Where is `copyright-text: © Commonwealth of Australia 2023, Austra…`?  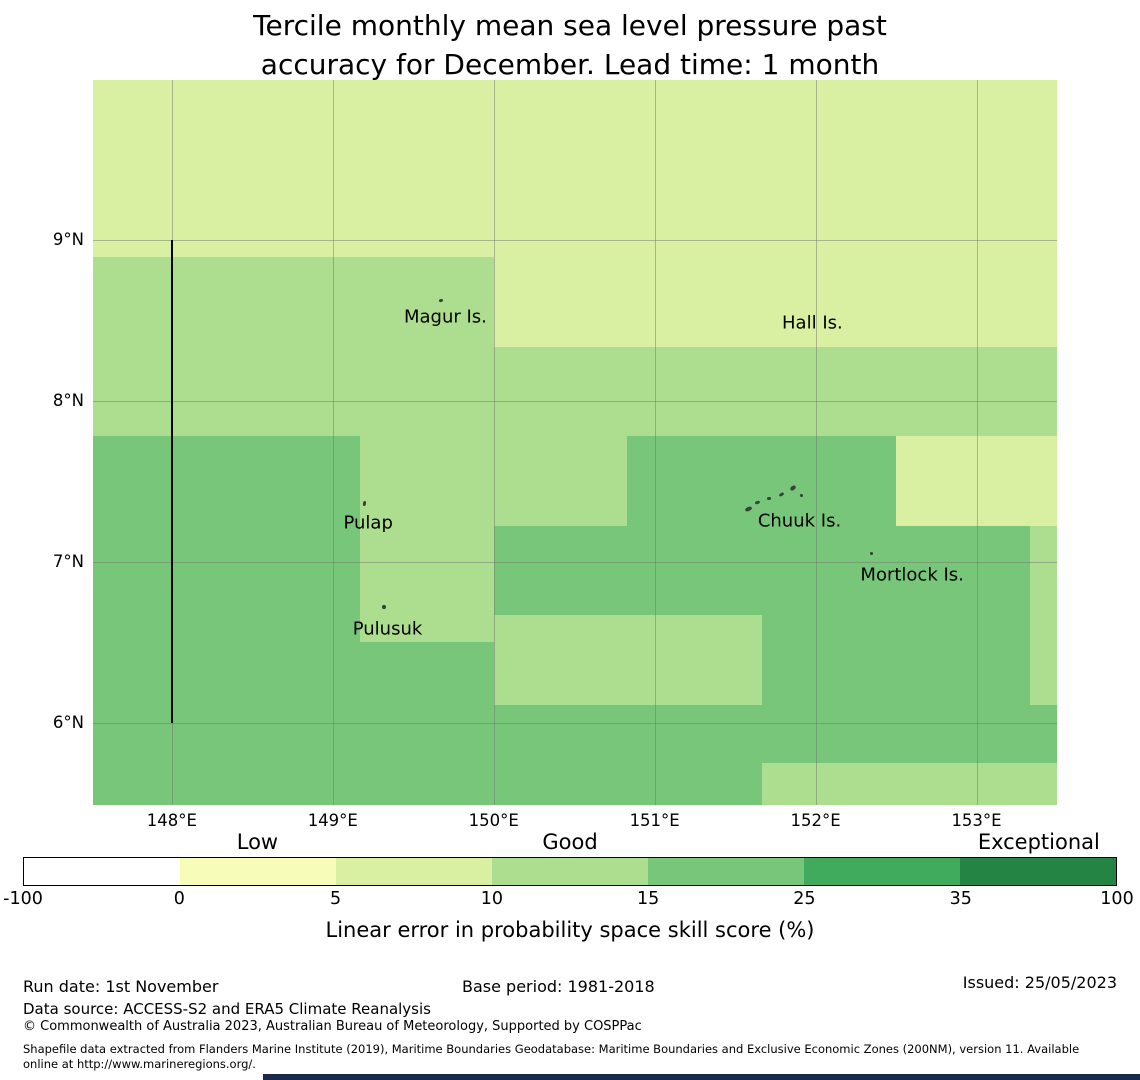
copyright-text: © Commonwealth of Australia 2023, Austra… is located at coordinates (332, 1026).